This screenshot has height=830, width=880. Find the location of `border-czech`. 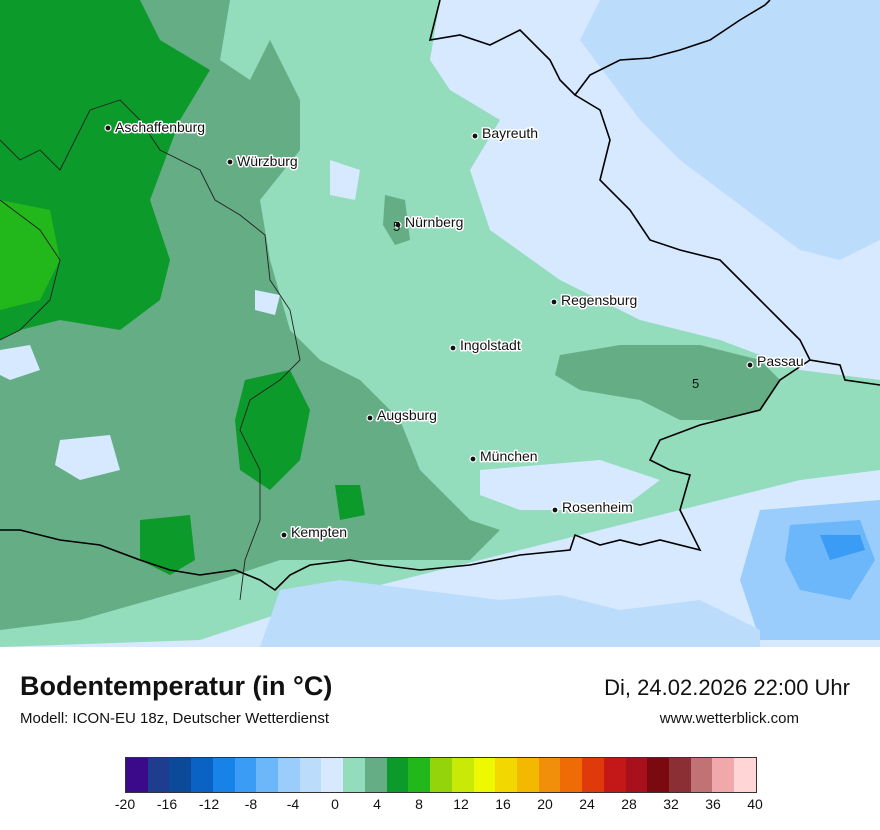

border-czech is located at coordinates (727, 240).